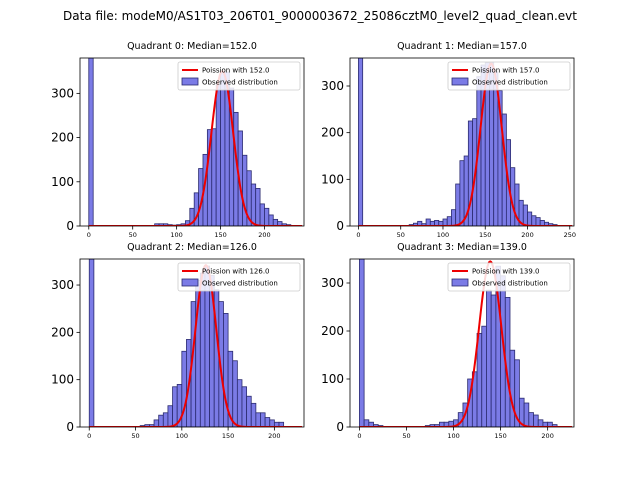 This screenshot has height=480, width=640. I want to click on legend: Poission with 152.0 Observed distribution, so click(239, 76).